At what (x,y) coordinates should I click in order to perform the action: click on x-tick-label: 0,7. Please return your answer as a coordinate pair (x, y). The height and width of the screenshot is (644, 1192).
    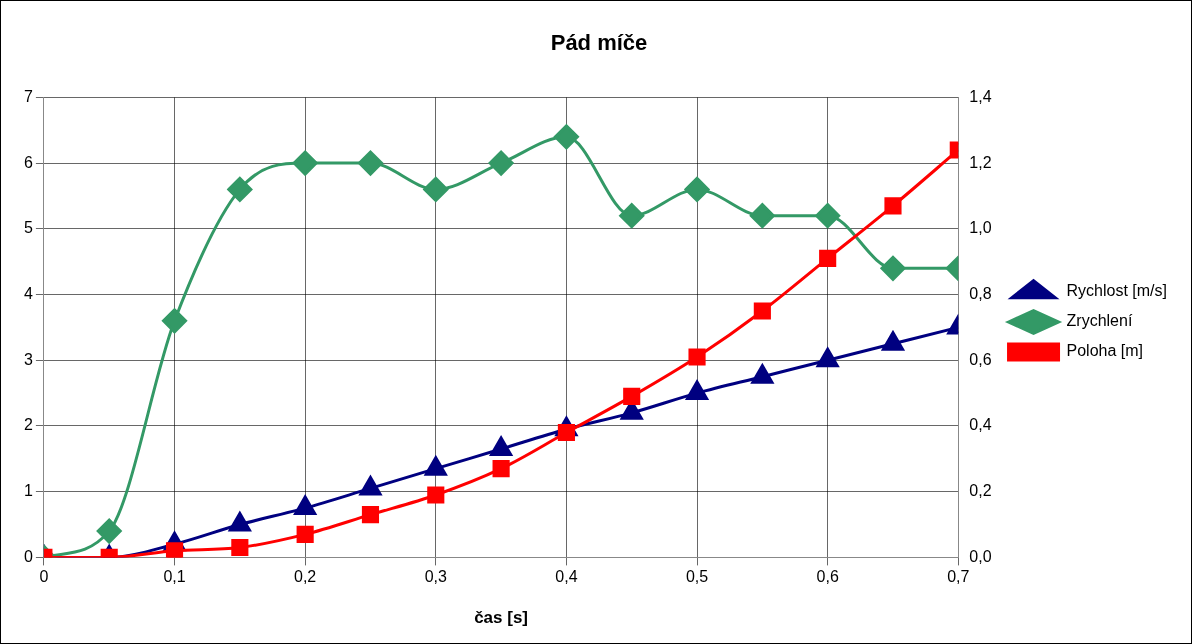
    Looking at the image, I should click on (958, 577).